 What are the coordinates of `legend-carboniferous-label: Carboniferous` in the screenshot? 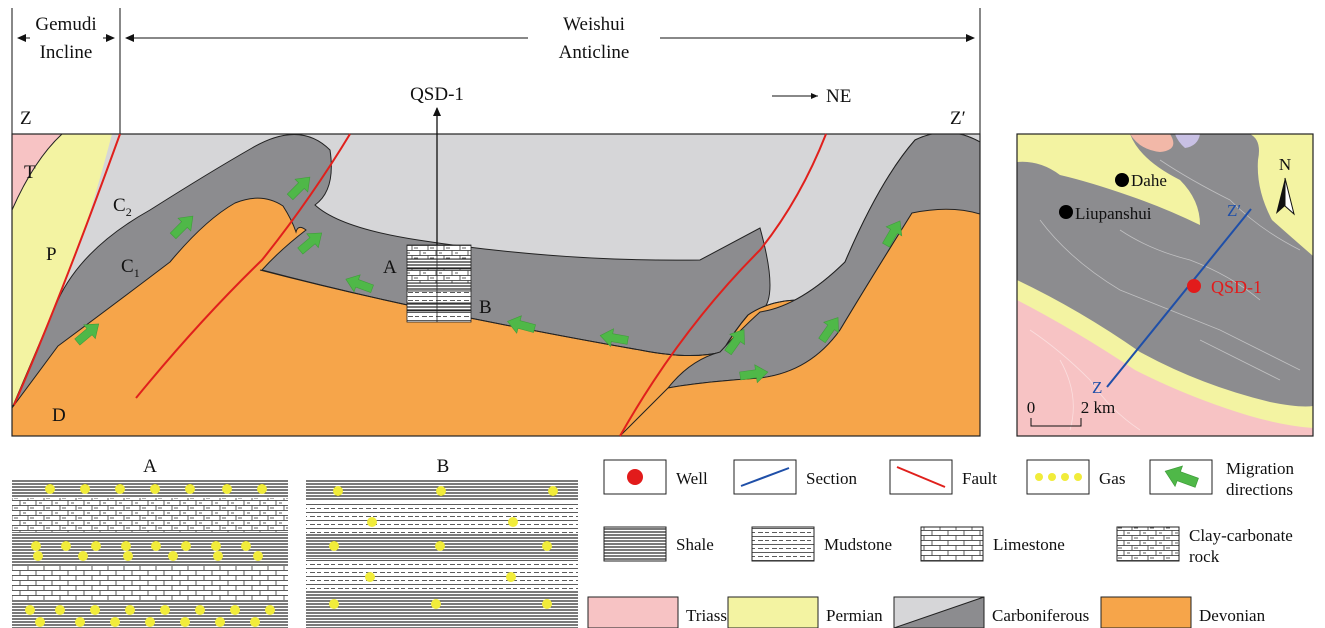 It's located at (1040, 615).